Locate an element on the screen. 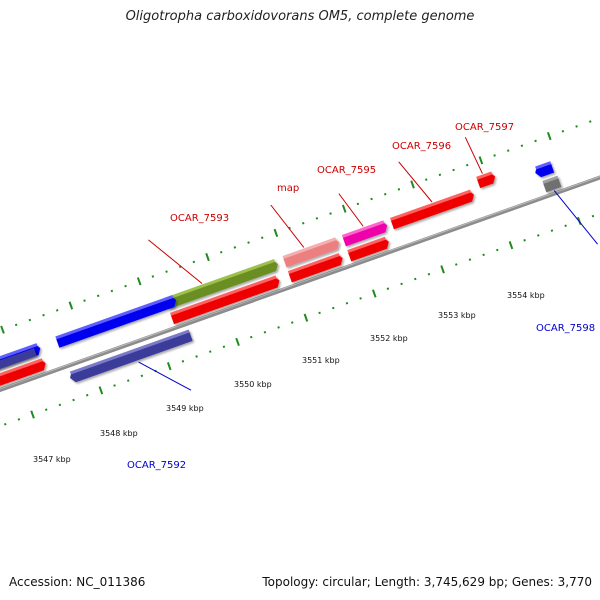  label-ocar7595: OCAR_7595 is located at coordinates (346, 170).